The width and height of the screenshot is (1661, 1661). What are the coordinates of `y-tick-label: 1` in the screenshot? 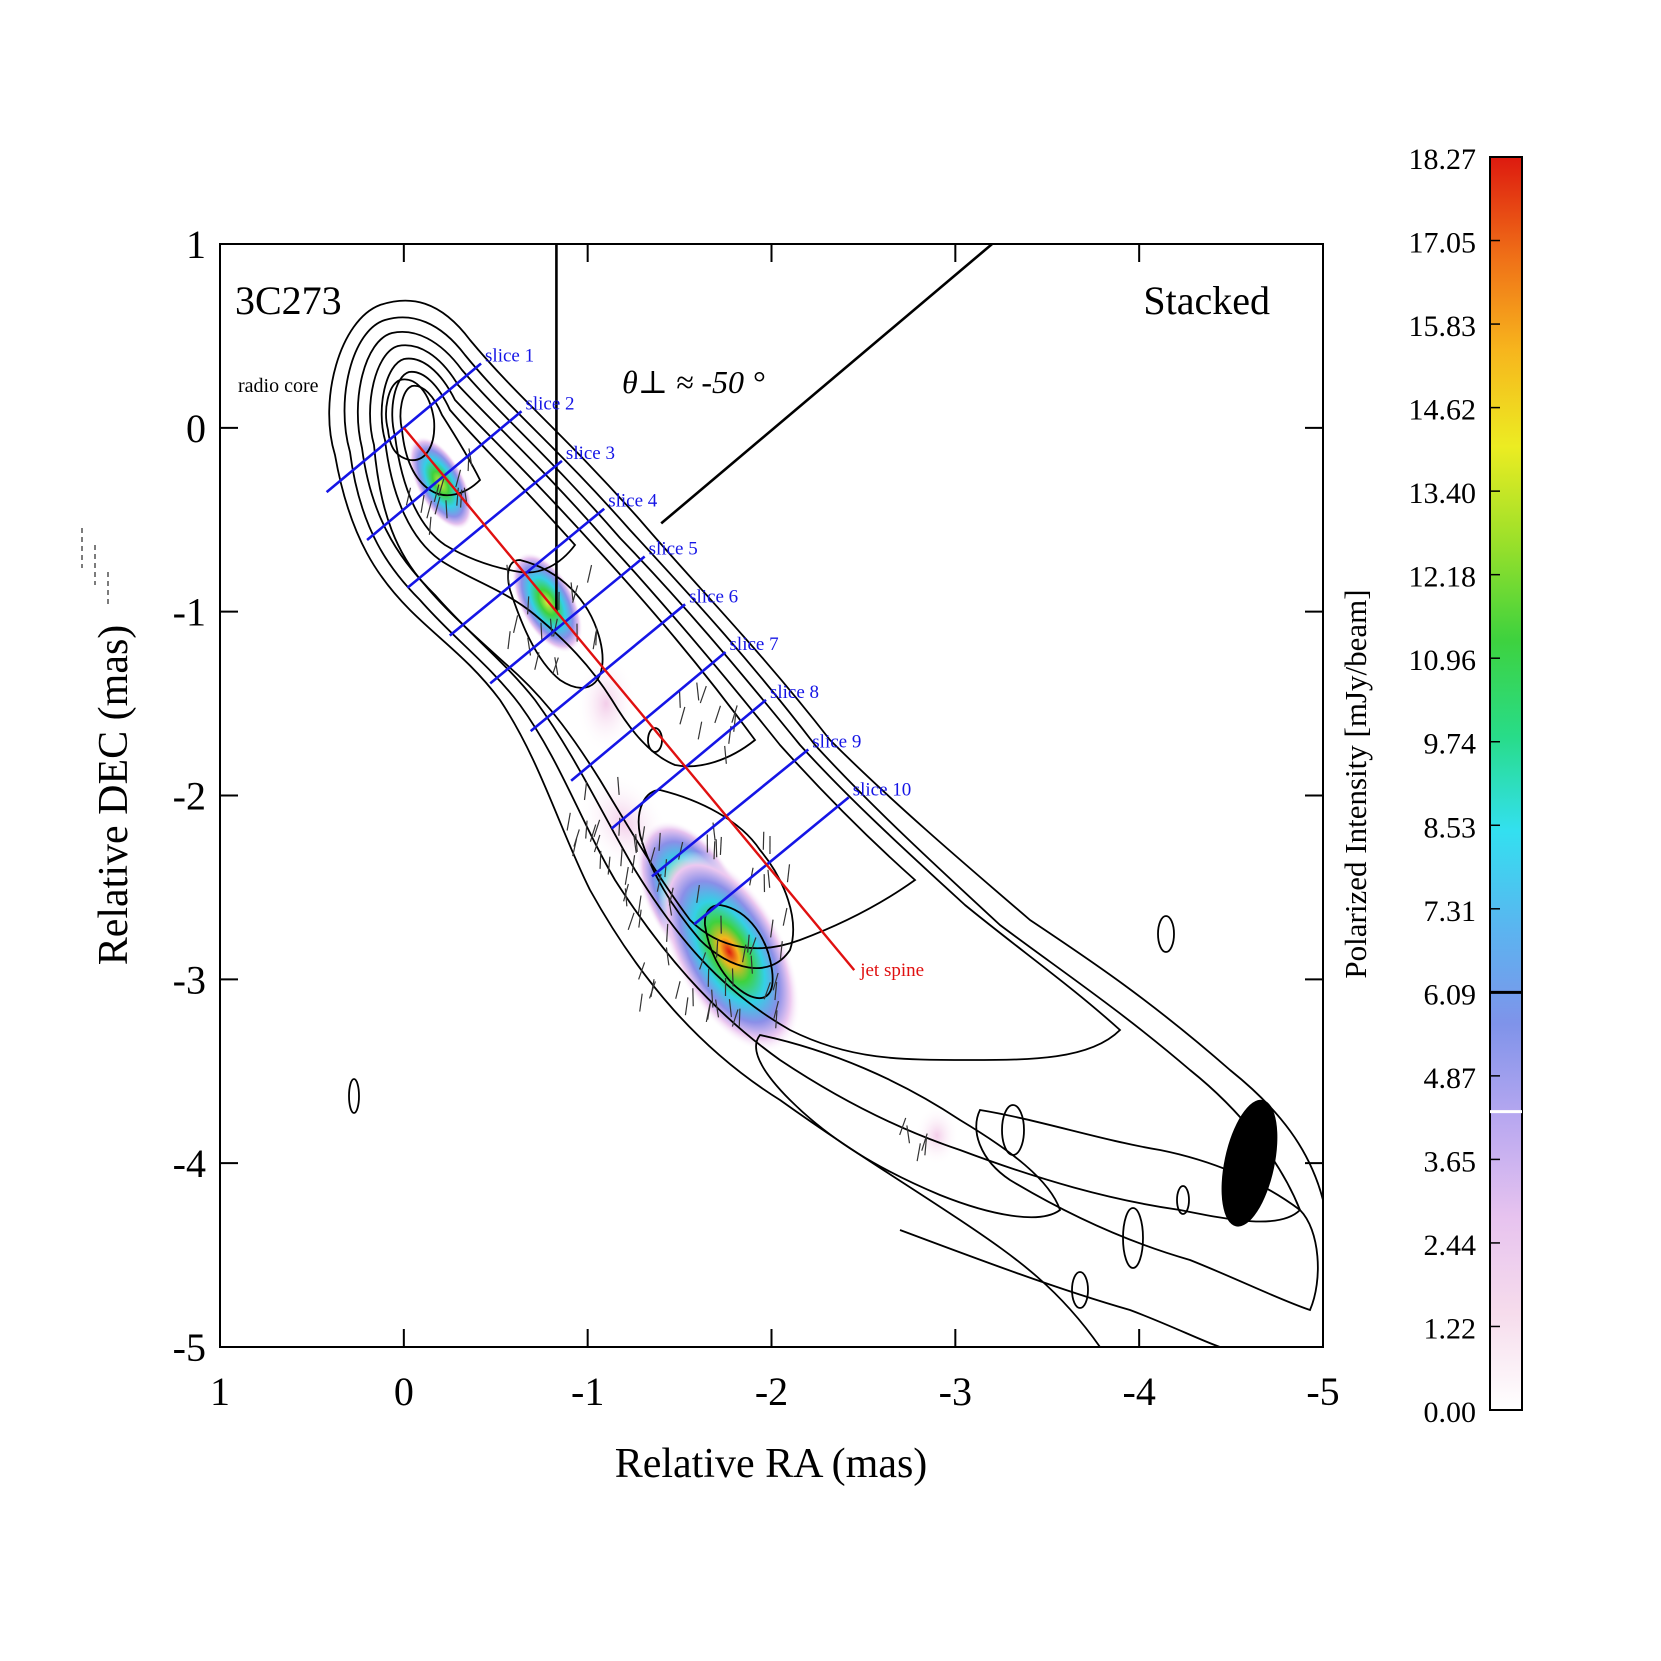 It's located at (196, 244).